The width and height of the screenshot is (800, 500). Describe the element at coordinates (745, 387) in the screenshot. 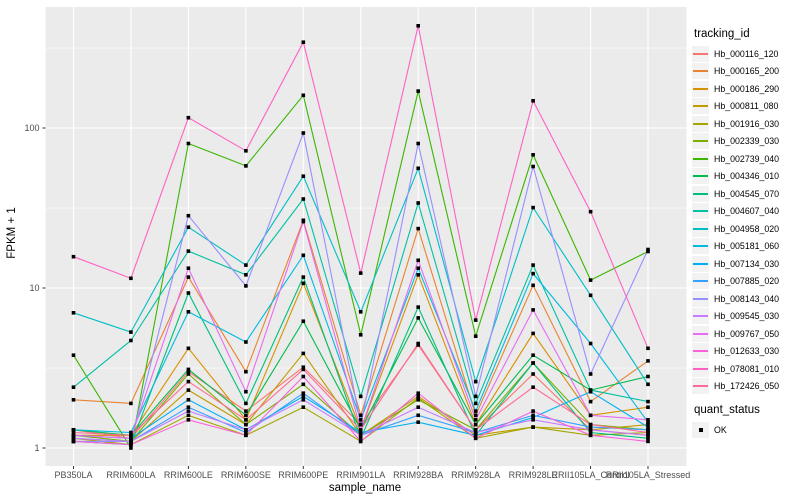

I see `legend-item-Hb_172426_050: Hb_172426_050` at that location.